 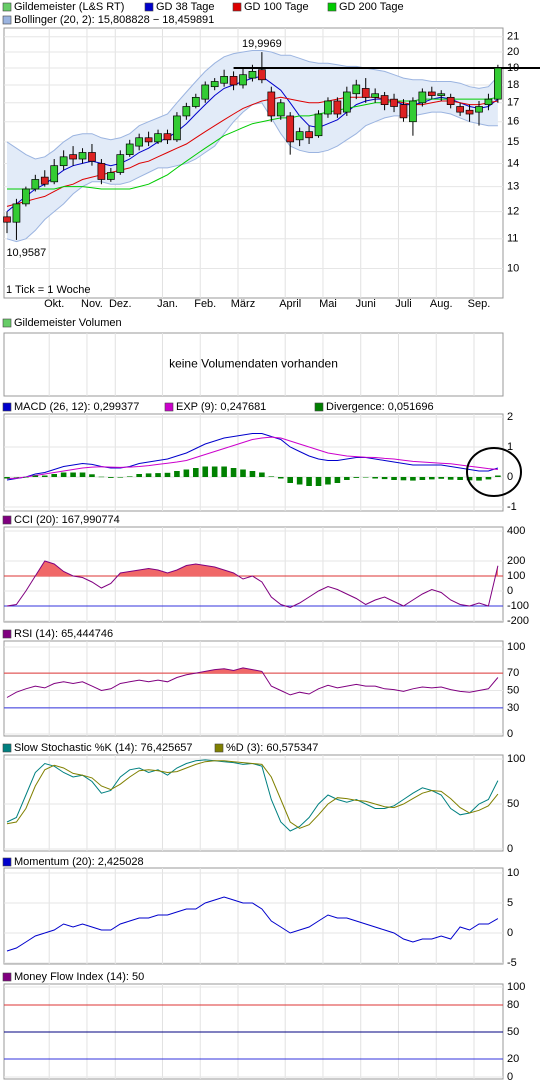 What do you see at coordinates (512, 507) in the screenshot?
I see `y-tick-label: -1` at bounding box center [512, 507].